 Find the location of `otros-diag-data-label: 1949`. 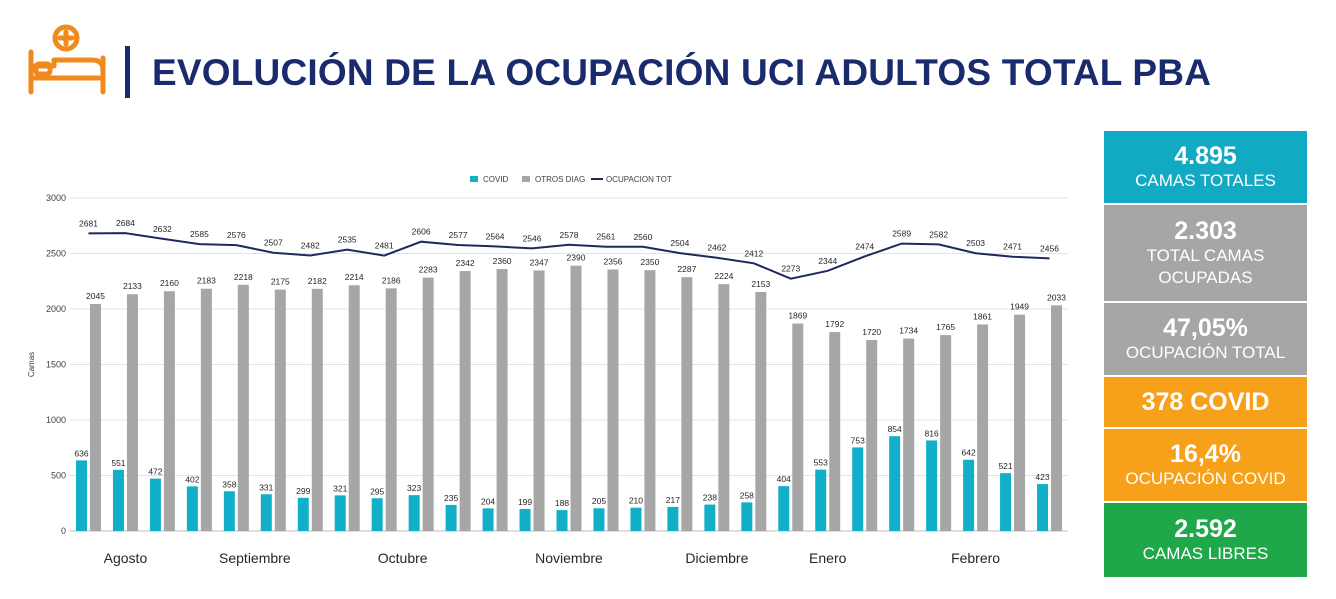

otros-diag-data-label: 1949 is located at coordinates (1019, 307).